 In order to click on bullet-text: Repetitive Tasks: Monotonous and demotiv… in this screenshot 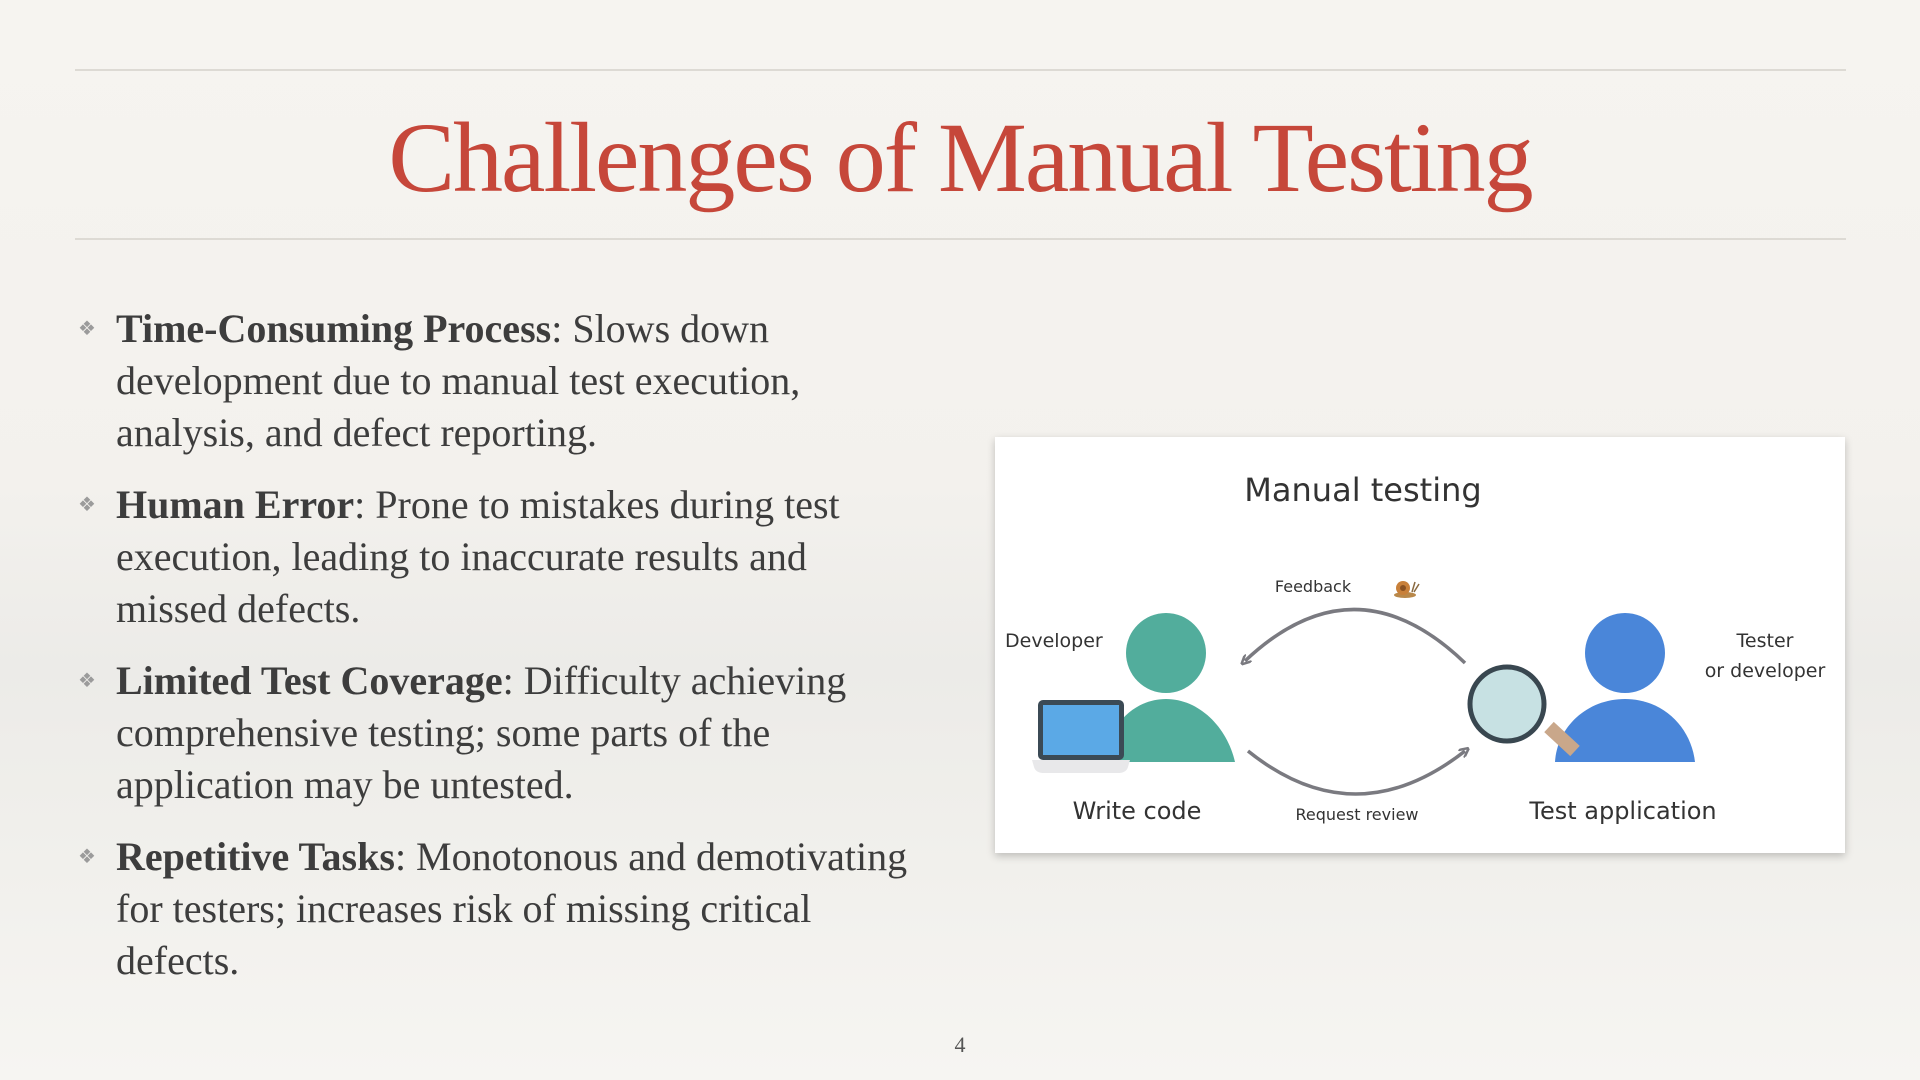, I will do `click(511, 908)`.